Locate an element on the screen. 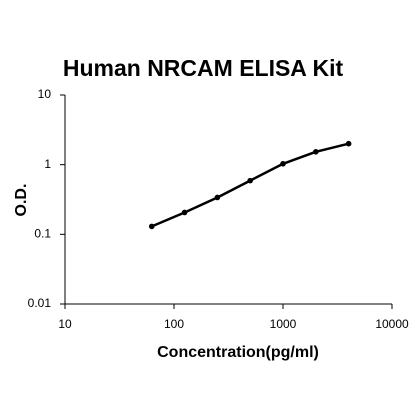 Image resolution: width=420 pixels, height=420 pixels. y-axis-label: O.D. is located at coordinates (21, 200).